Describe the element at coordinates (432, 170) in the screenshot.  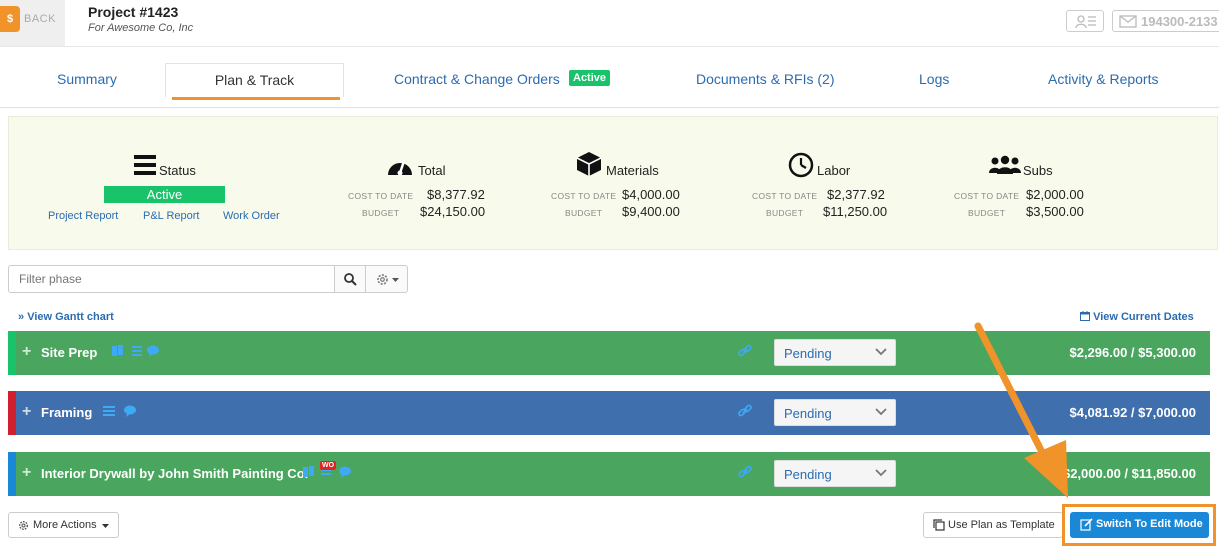
I see `total-heading: Total` at that location.